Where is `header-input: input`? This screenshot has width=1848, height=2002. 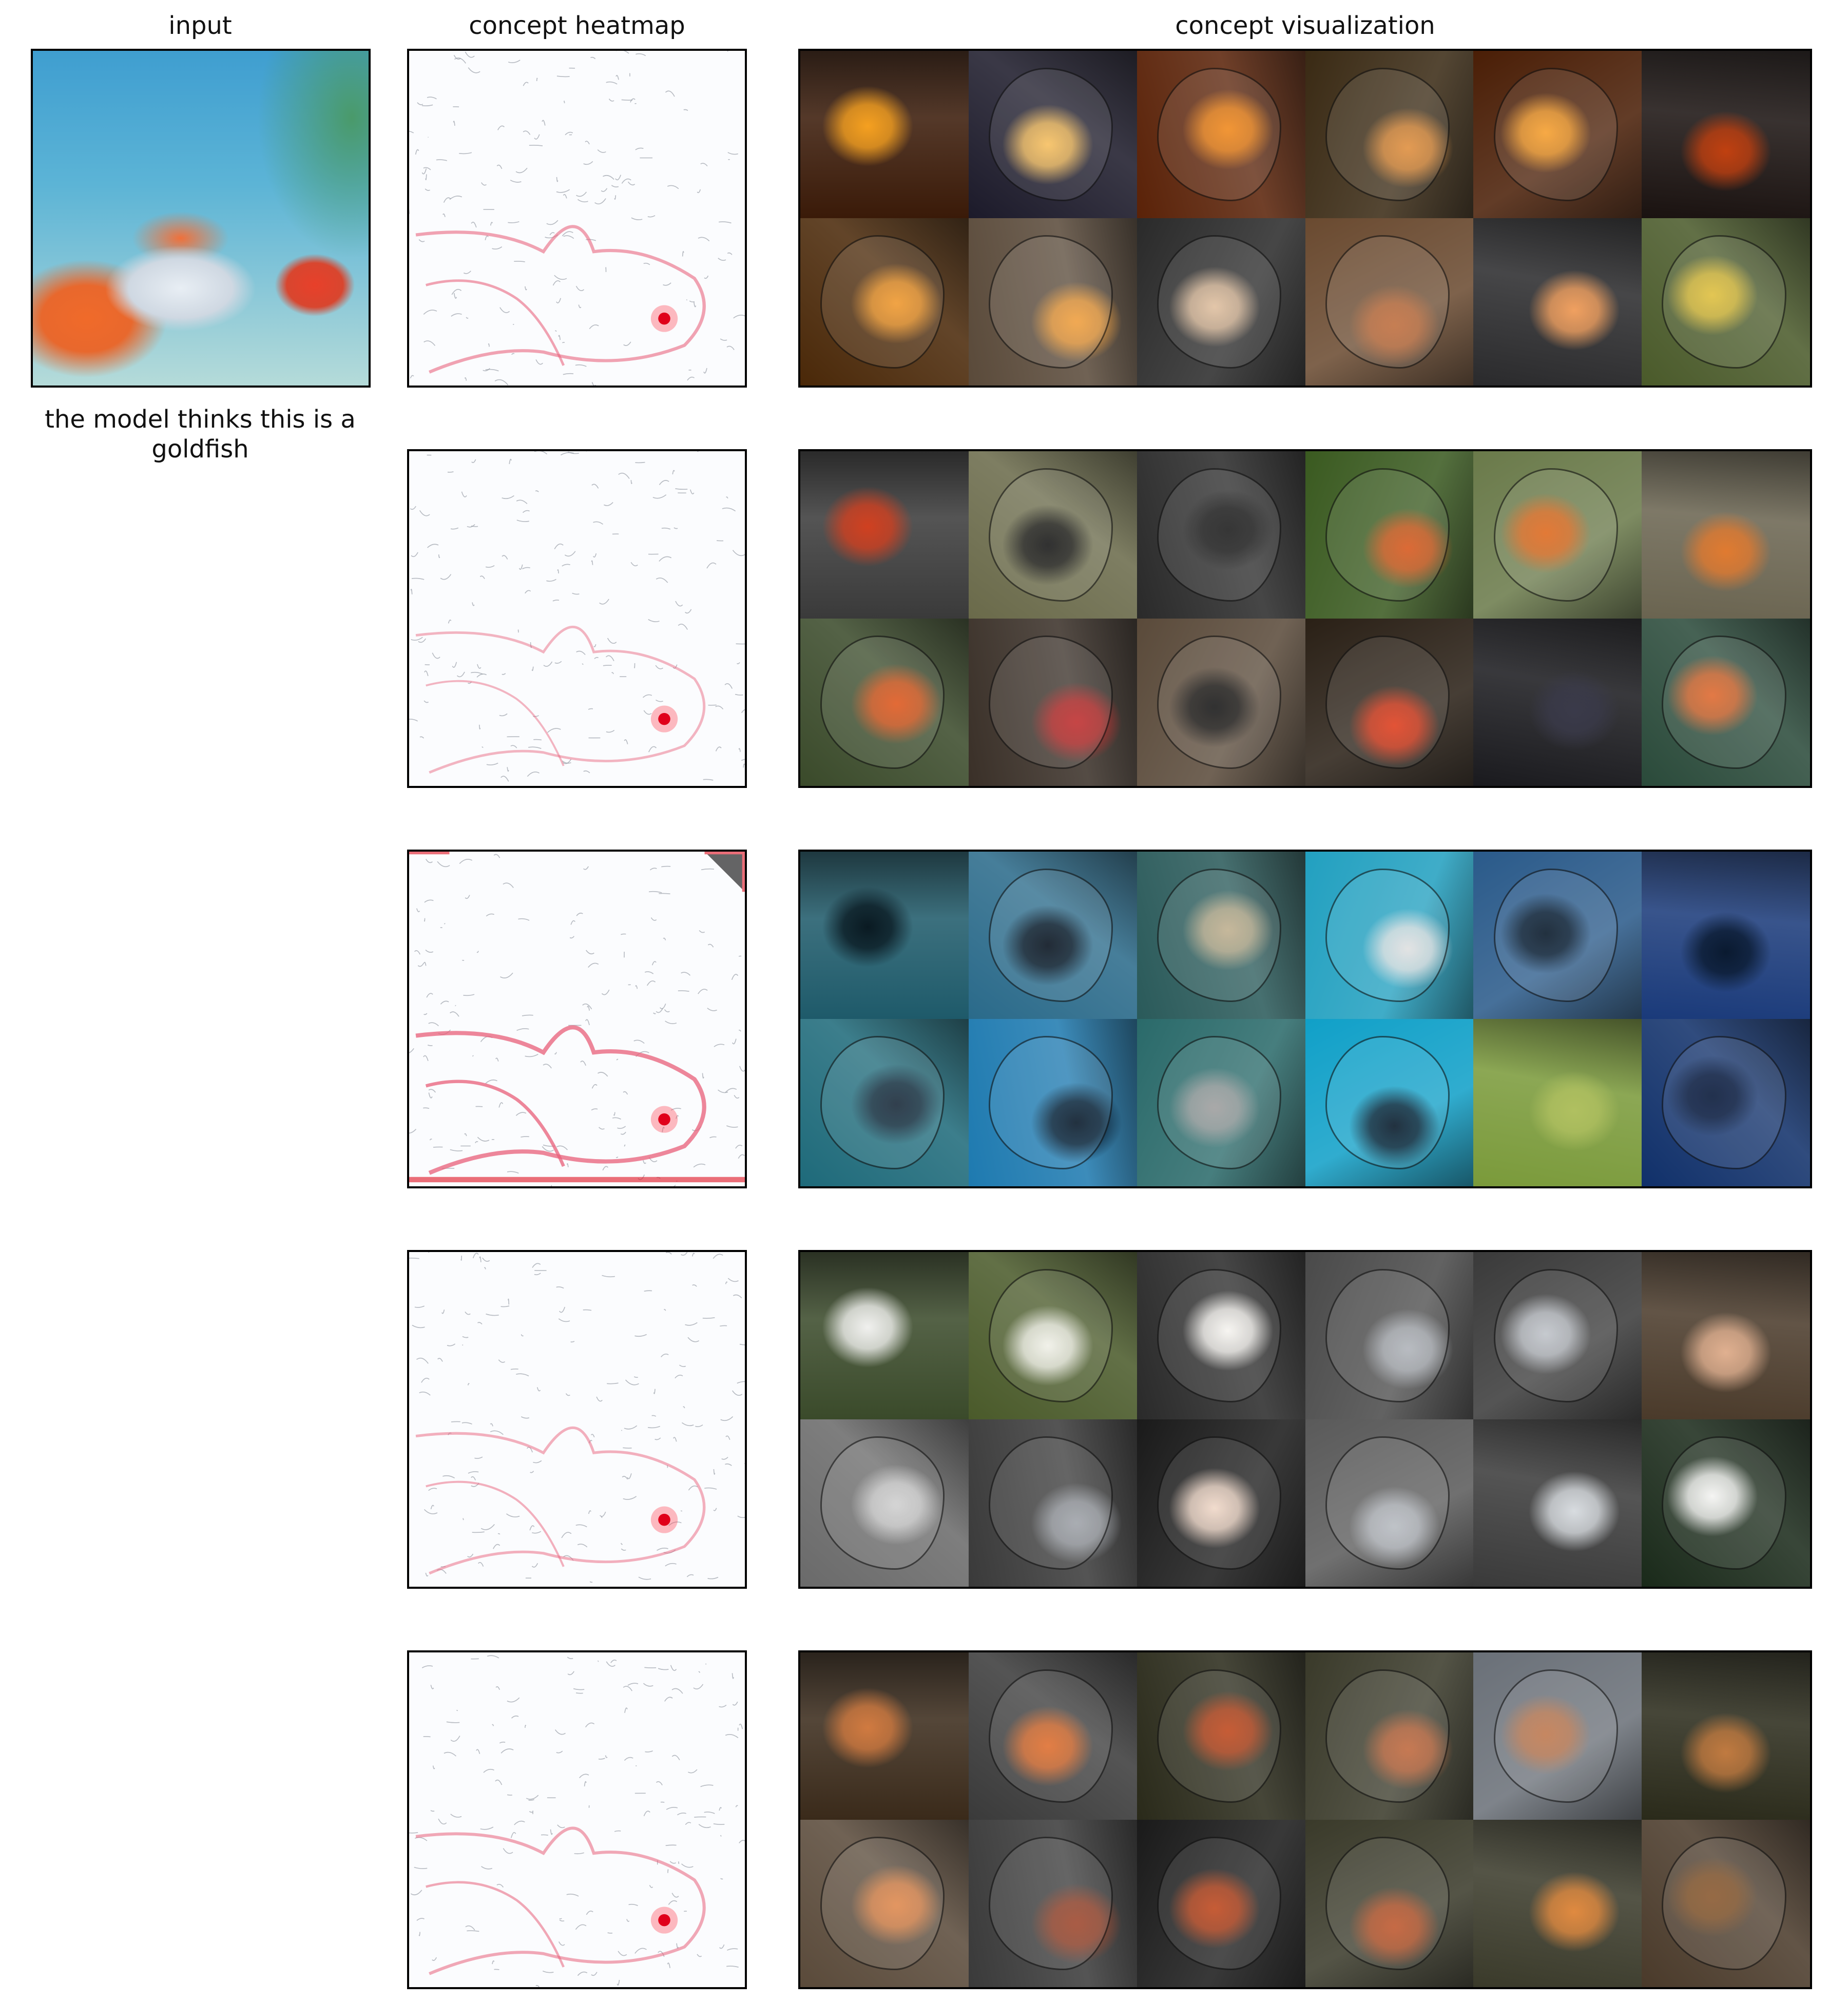
header-input: input is located at coordinates (200, 25).